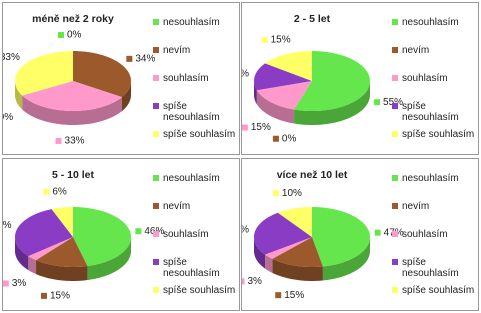 This screenshot has width=481, height=313. Describe the element at coordinates (312, 19) in the screenshot. I see `chart-title: 2 - 5 let` at that location.